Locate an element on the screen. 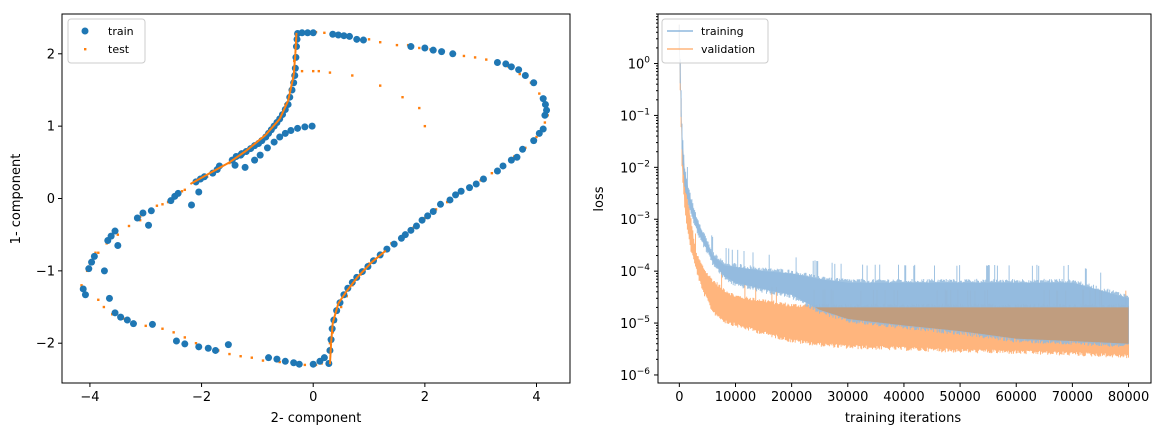 The width and height of the screenshot is (1164, 436). legend-training-label: training is located at coordinates (722, 31).